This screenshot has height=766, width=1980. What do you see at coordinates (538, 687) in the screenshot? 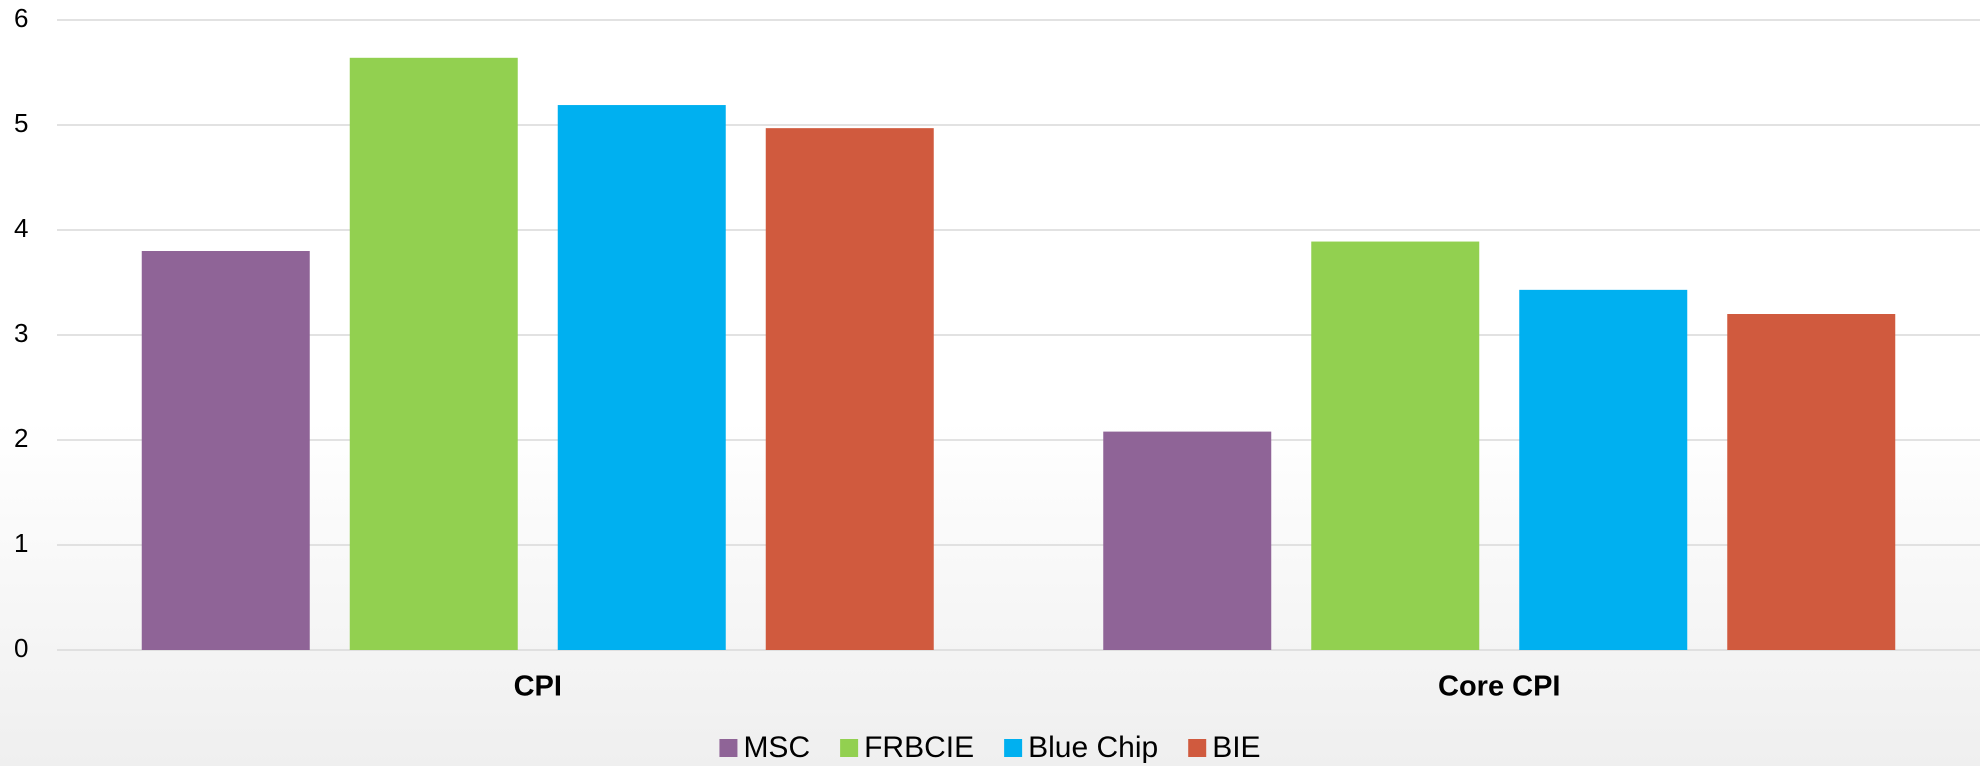
I see `x-tick-label: CPI` at bounding box center [538, 687].